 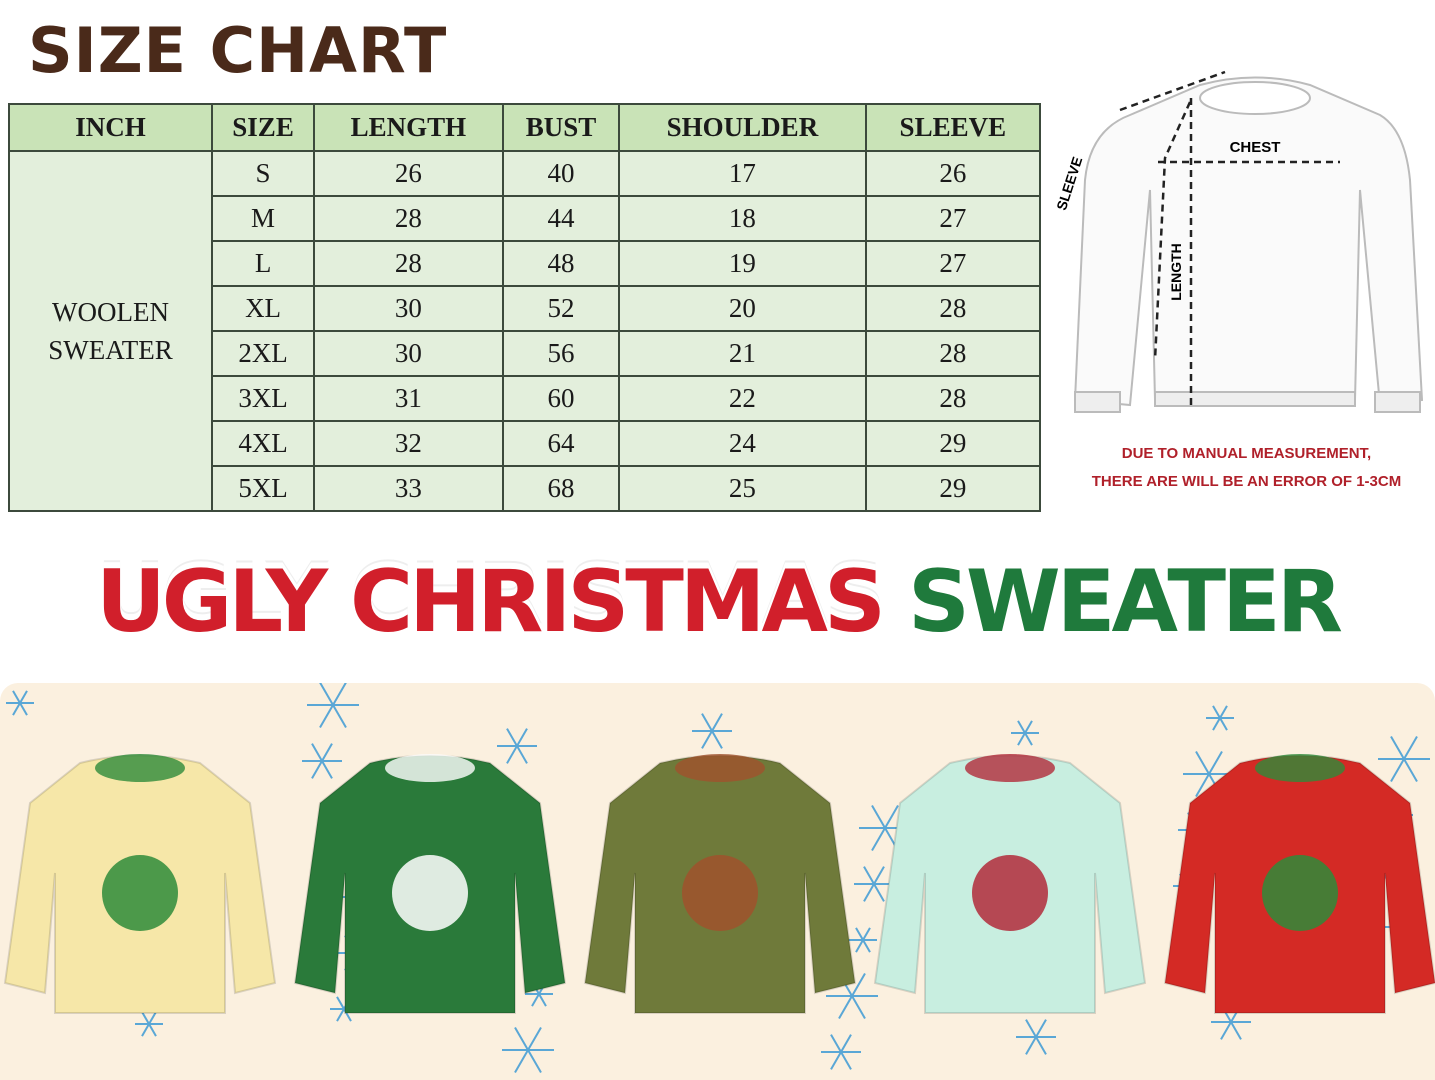 What do you see at coordinates (742, 263) in the screenshot?
I see `table-cell: 19` at bounding box center [742, 263].